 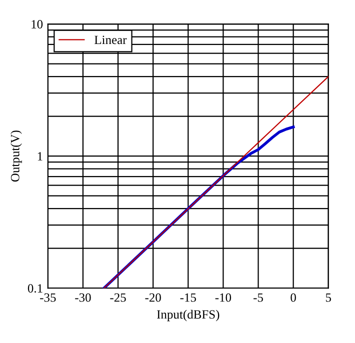 What do you see at coordinates (223, 297) in the screenshot?
I see `x-tick-label: -10` at bounding box center [223, 297].